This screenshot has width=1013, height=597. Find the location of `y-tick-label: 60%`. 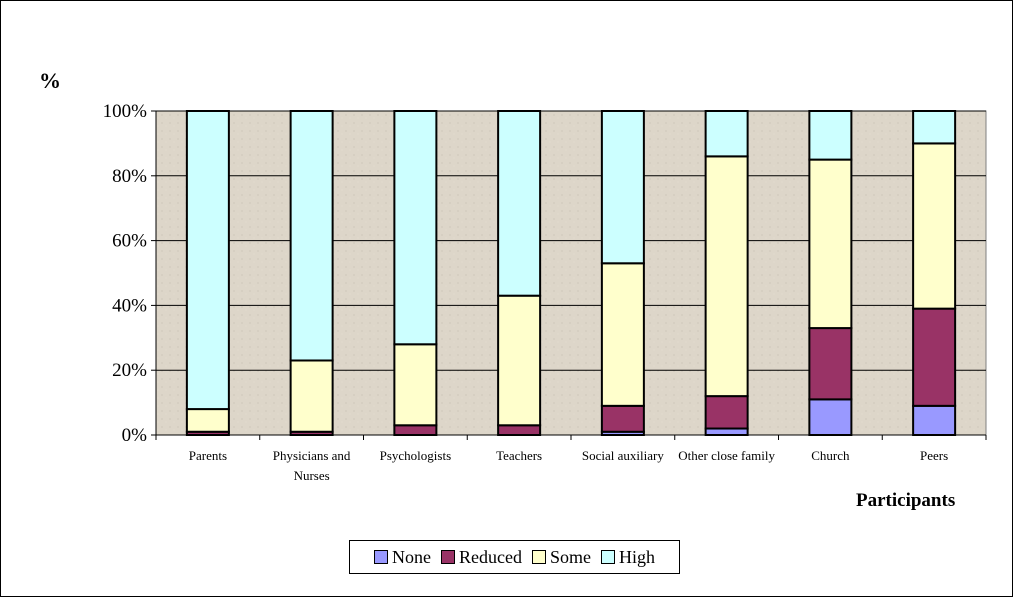

y-tick-label: 60% is located at coordinates (129, 241).